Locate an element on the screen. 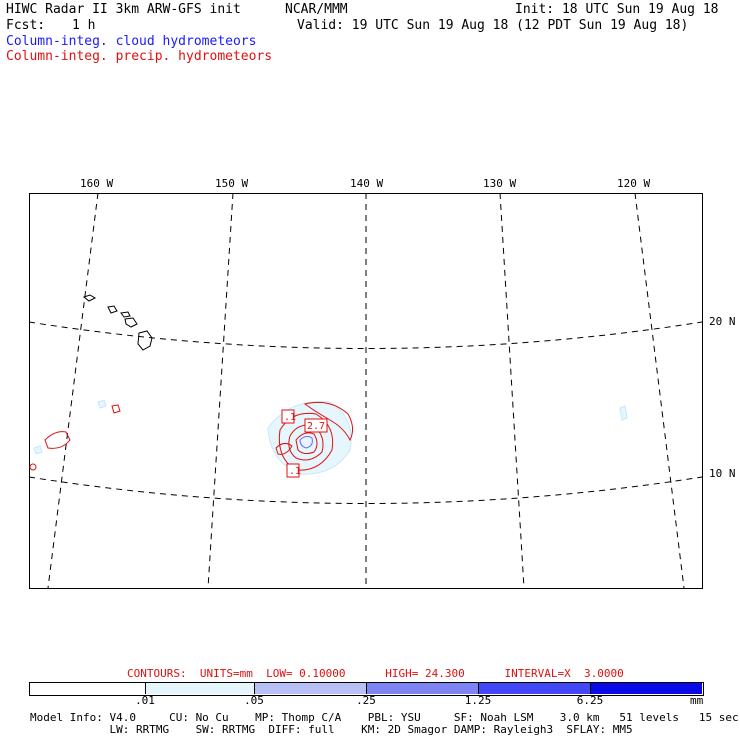  plot-title: HIWC Radar II 3km ARW-GFS init is located at coordinates (123, 9).